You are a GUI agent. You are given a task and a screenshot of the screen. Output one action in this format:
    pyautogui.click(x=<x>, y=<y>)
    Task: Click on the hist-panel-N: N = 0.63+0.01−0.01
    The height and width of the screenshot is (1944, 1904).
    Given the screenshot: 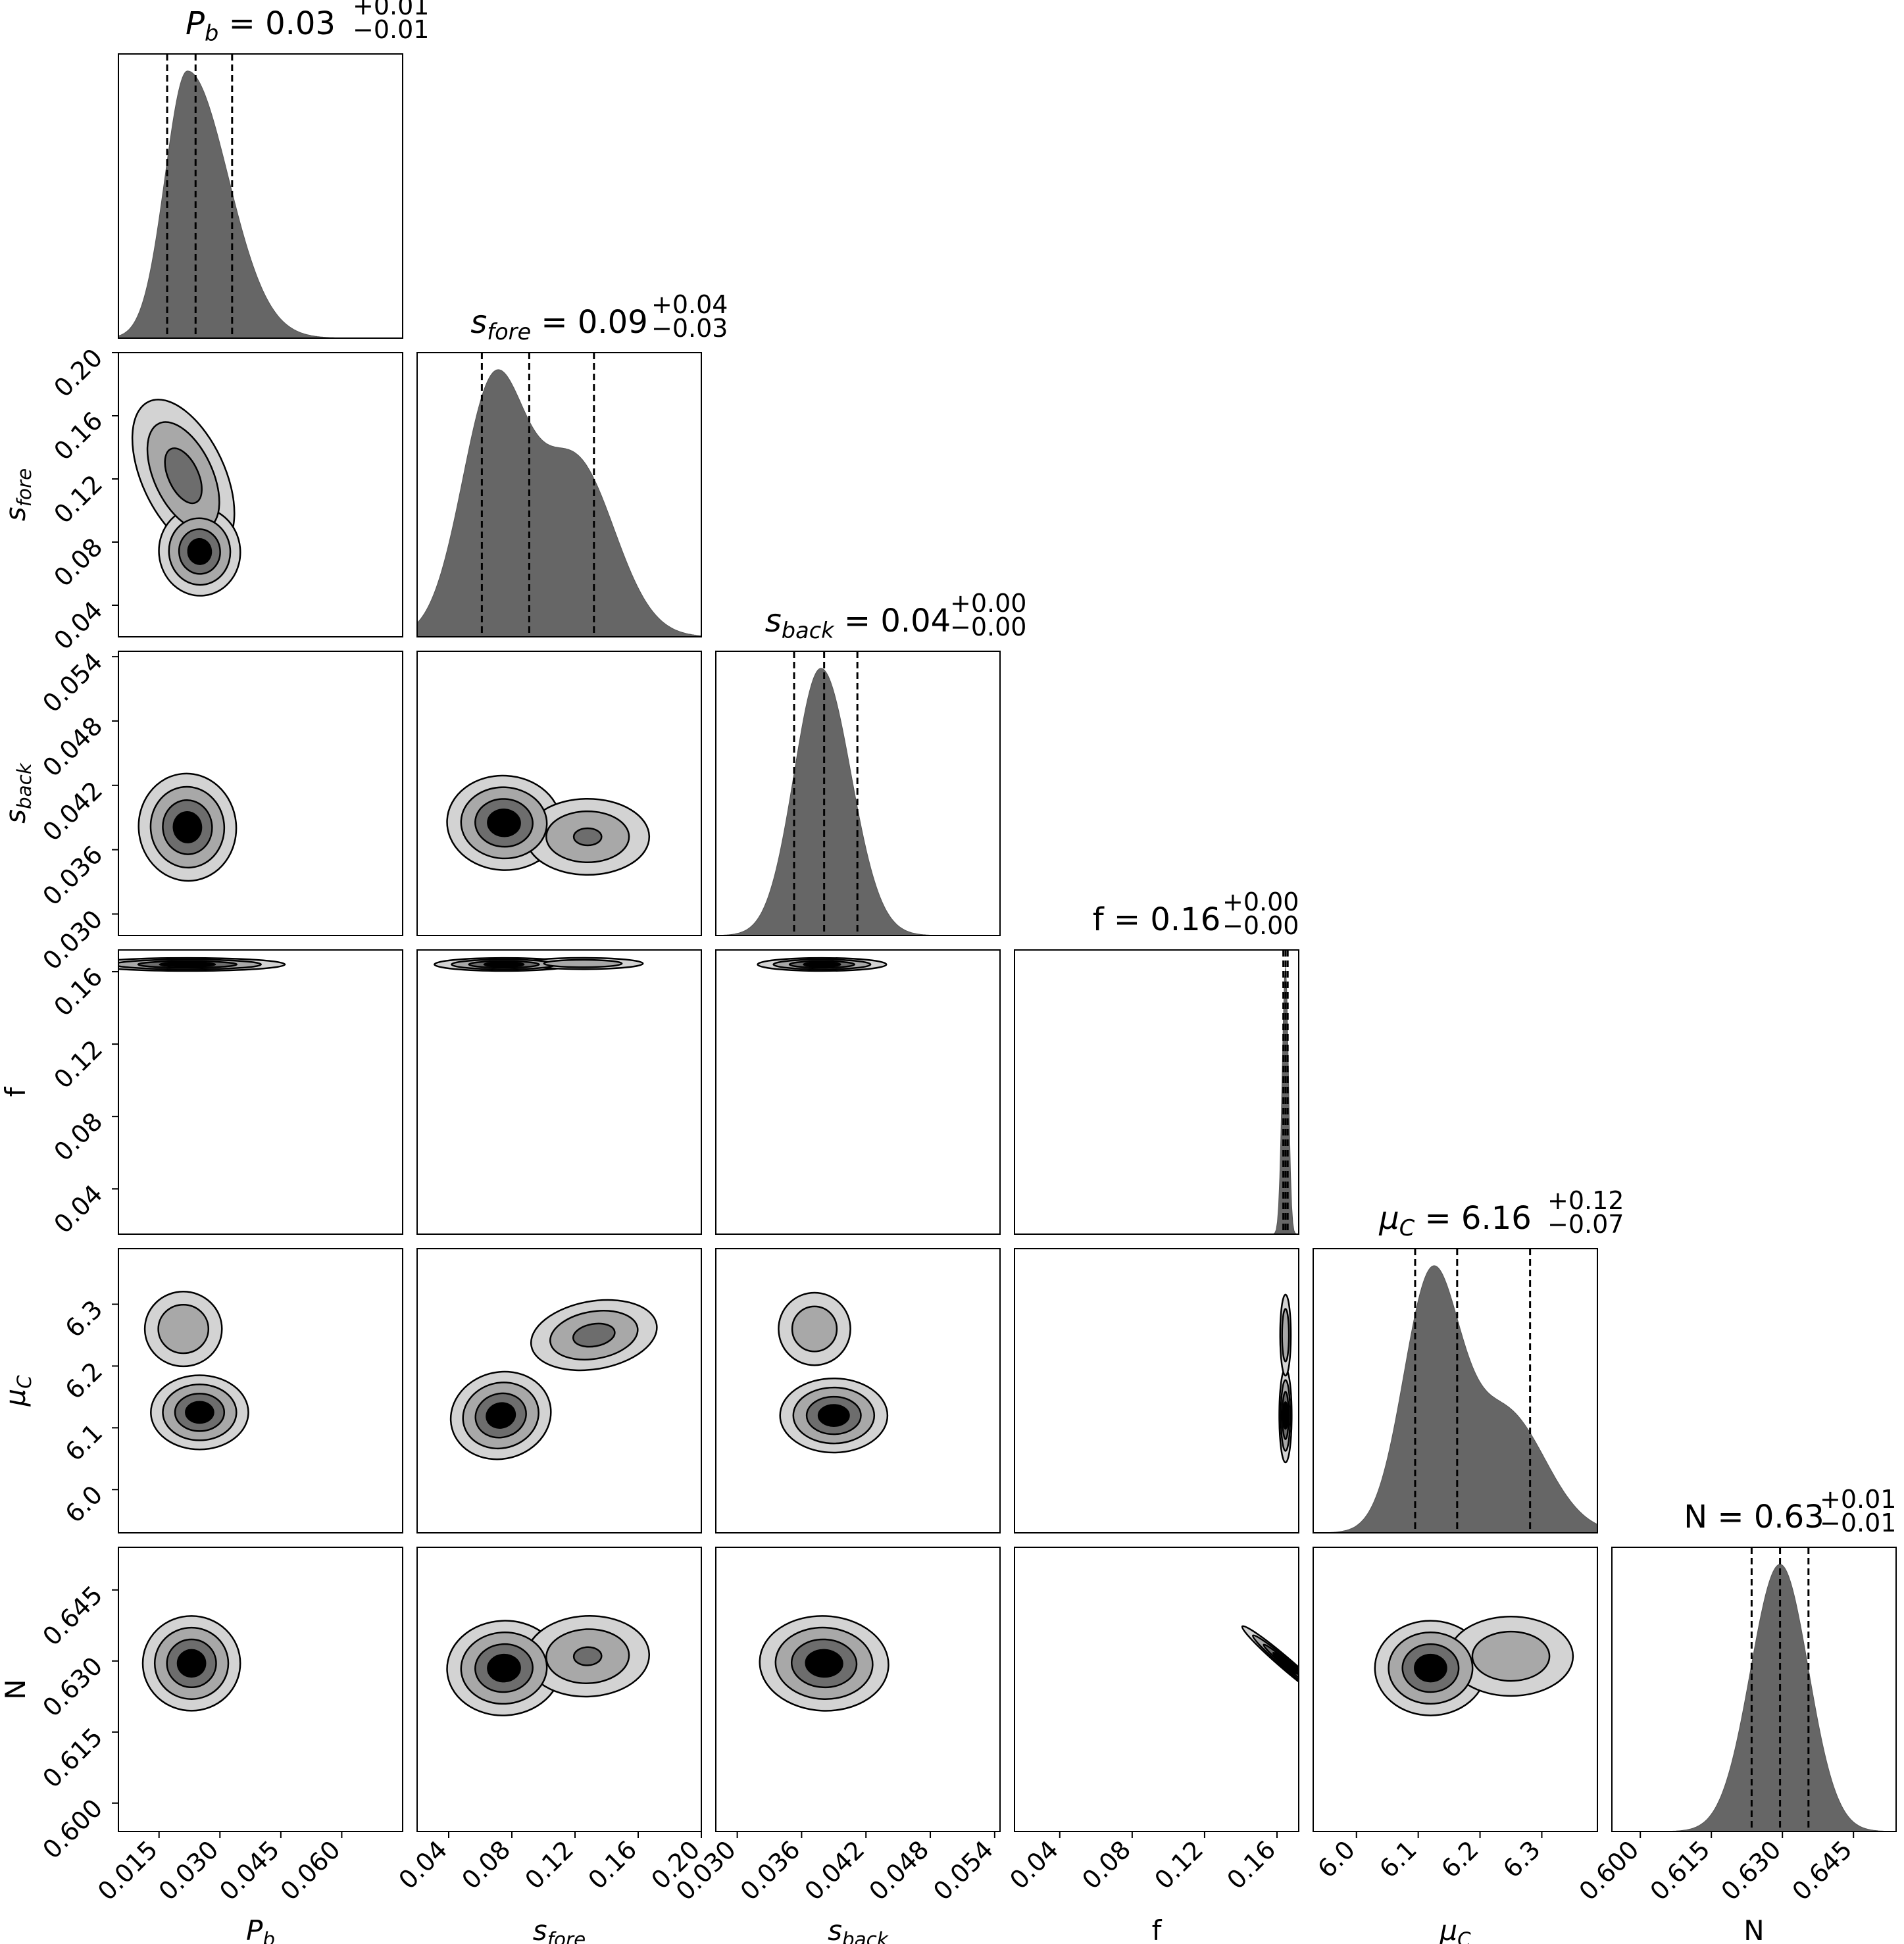 What is the action you would take?
    pyautogui.click(x=1754, y=1658)
    